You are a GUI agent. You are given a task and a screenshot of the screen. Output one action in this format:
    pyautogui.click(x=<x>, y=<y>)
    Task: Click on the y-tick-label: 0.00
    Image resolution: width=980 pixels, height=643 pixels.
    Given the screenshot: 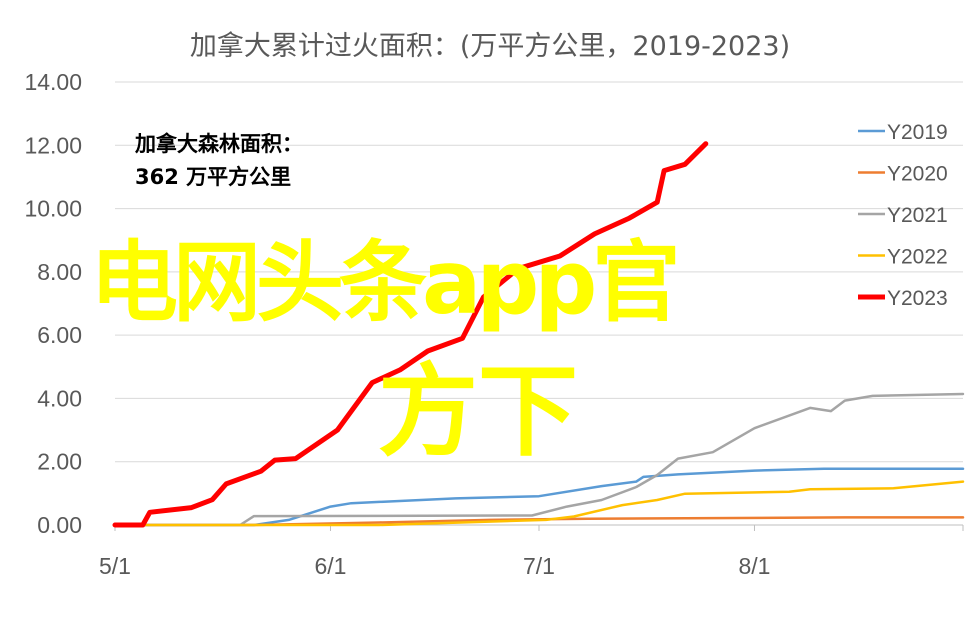 What is the action you would take?
    pyautogui.click(x=59, y=525)
    